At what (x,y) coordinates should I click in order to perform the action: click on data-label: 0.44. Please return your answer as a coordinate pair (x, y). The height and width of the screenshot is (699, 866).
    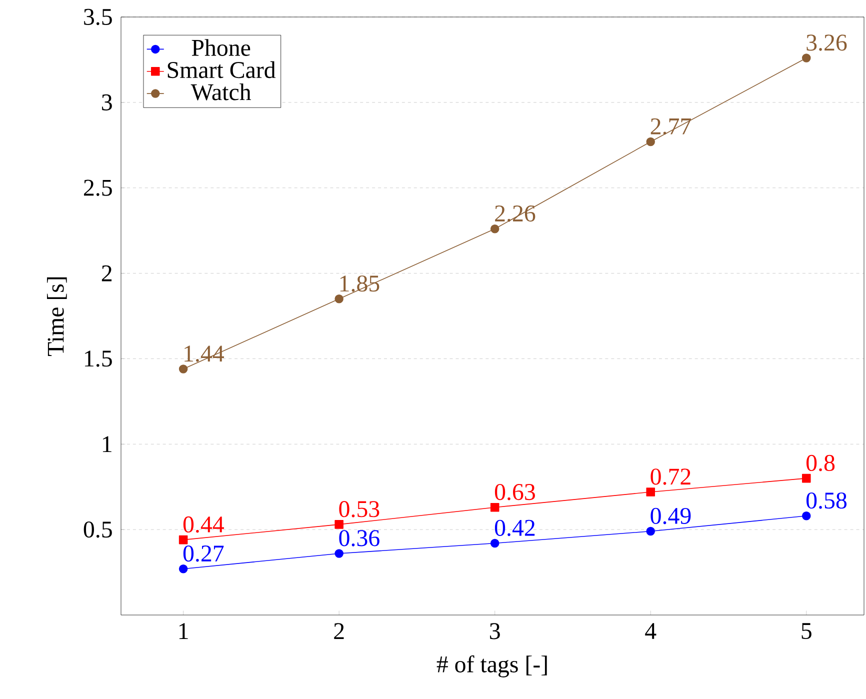
    Looking at the image, I should click on (203, 524).